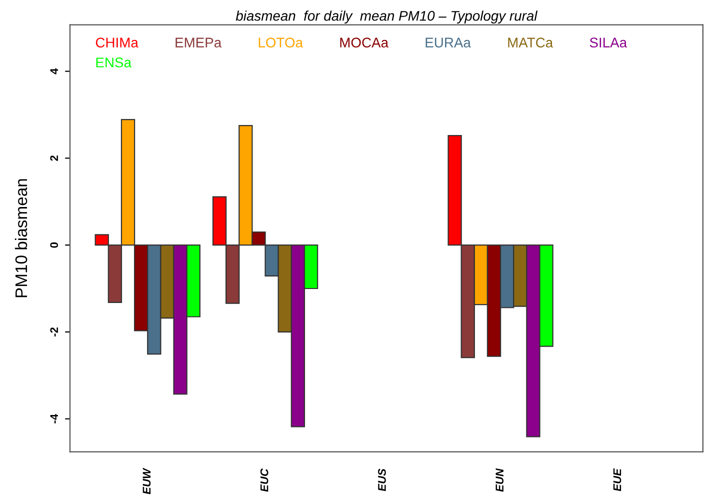 The image size is (704, 496). What do you see at coordinates (54, 331) in the screenshot?
I see `y-tick-label: -2` at bounding box center [54, 331].